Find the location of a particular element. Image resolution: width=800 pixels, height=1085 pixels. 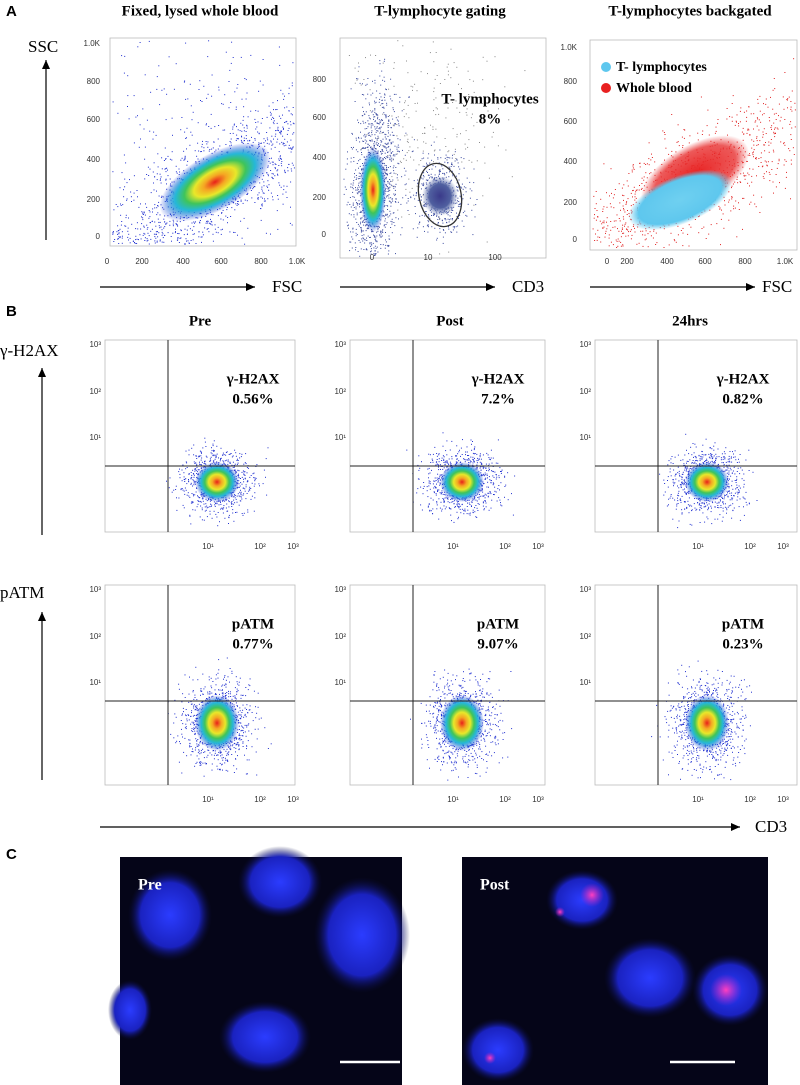

y-tick-label: 400 is located at coordinates (94, 159).